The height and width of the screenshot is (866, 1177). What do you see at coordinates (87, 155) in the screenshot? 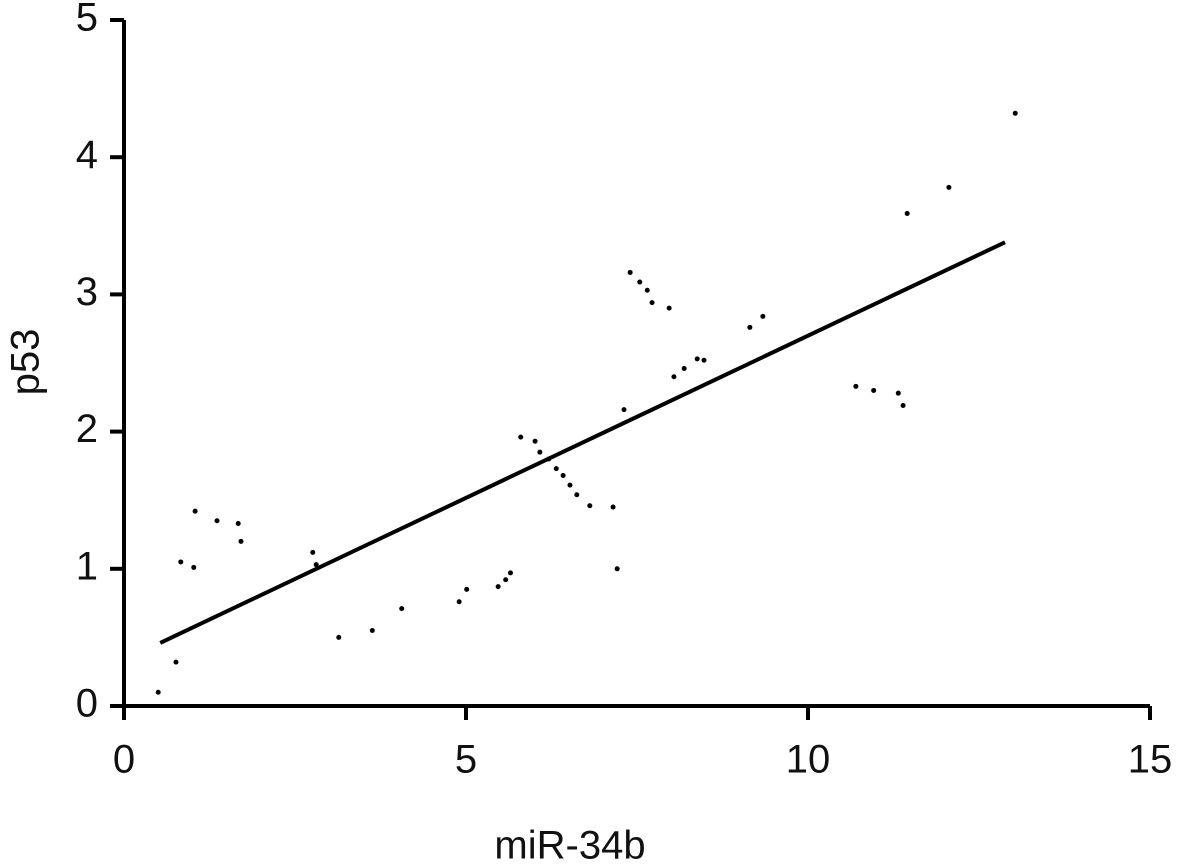
I see `y-tick-label: 4` at bounding box center [87, 155].